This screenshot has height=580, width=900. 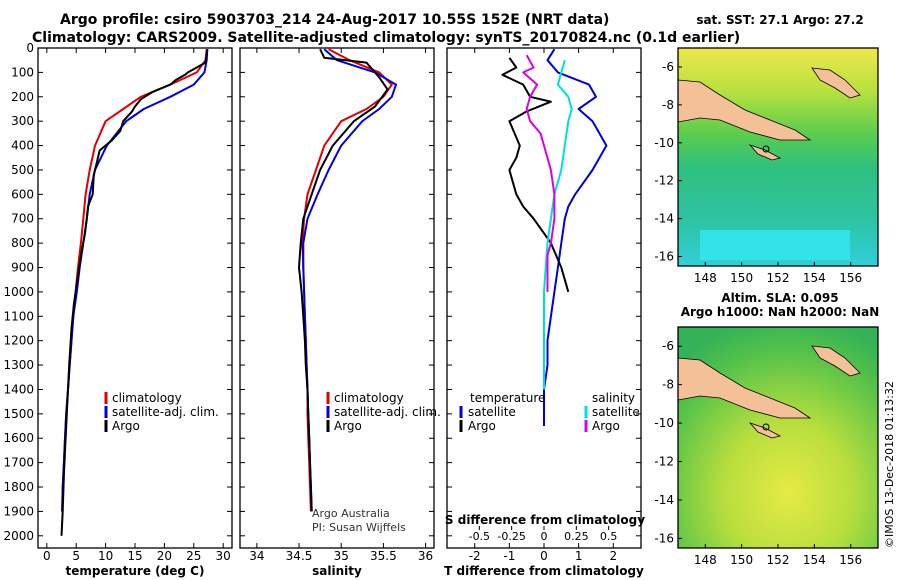 What do you see at coordinates (544, 571) in the screenshot?
I see `difference-xlabel: T difference from climatology` at bounding box center [544, 571].